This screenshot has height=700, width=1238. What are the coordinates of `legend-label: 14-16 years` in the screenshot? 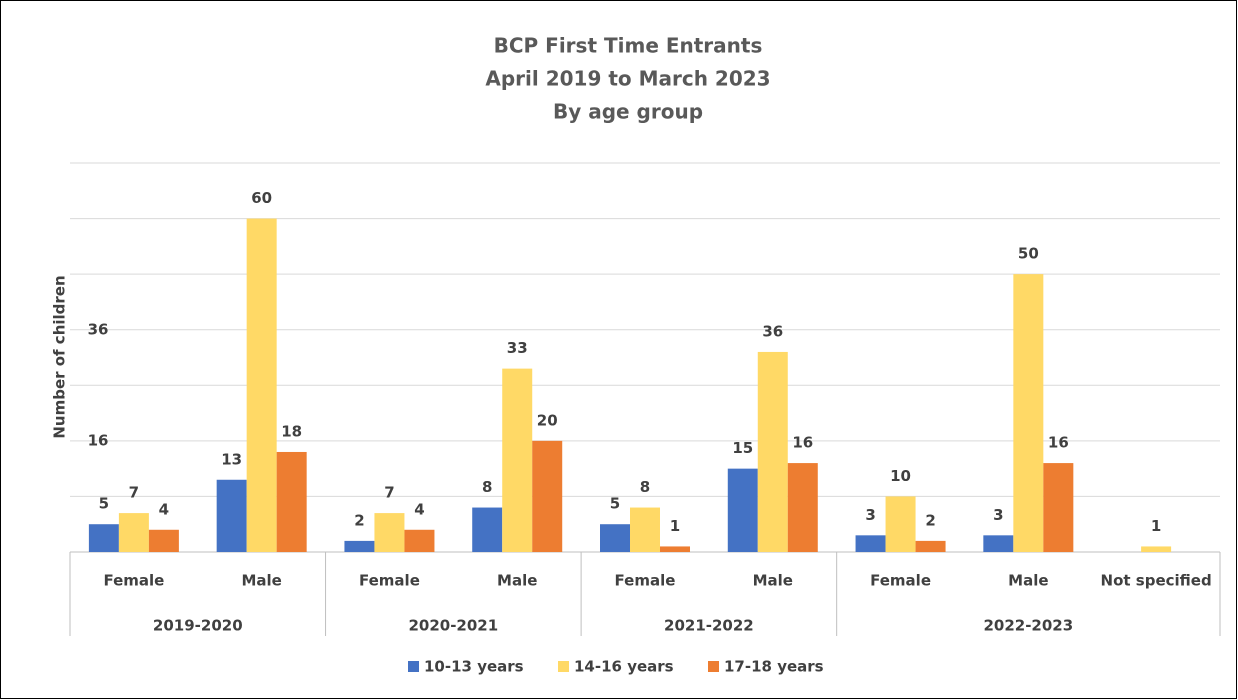 It's located at (624, 667).